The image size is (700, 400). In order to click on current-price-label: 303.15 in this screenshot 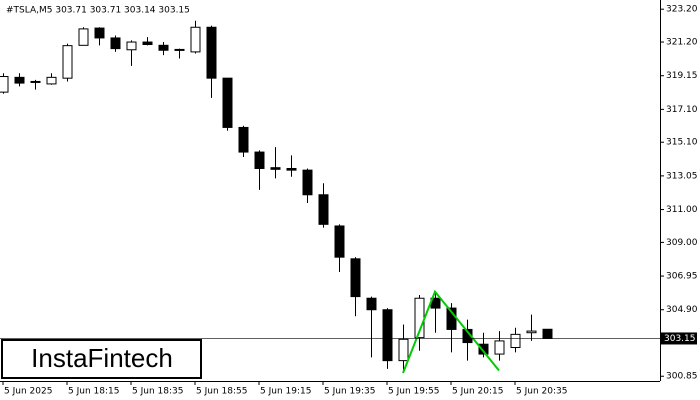, I will do `click(680, 339)`.